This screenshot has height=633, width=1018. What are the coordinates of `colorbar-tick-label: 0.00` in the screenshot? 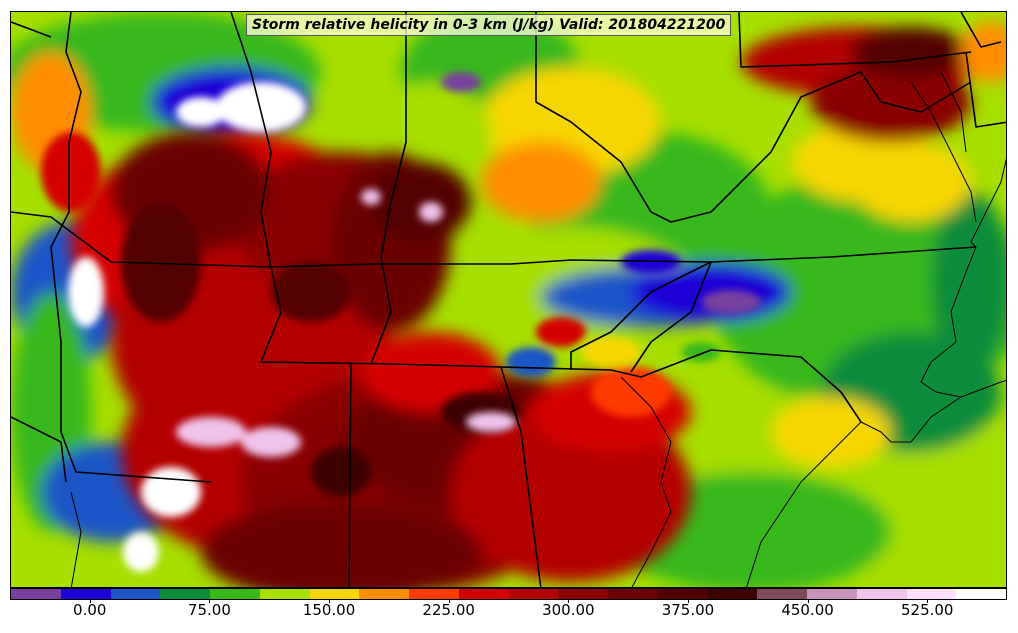 It's located at (90, 610).